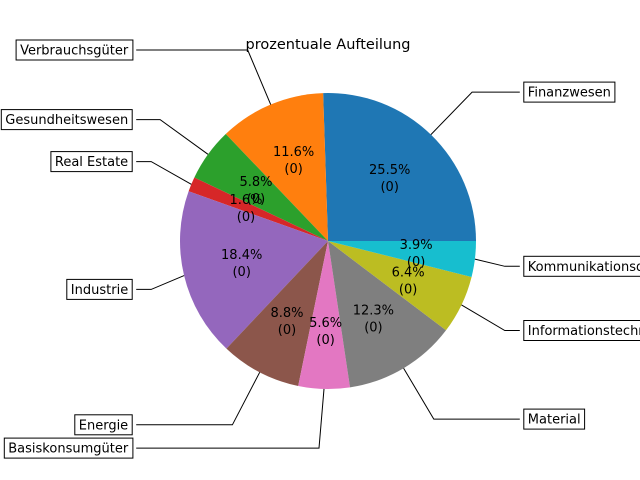 The width and height of the screenshot is (640, 480). What do you see at coordinates (402, 259) in the screenshot?
I see `pie-slice-kommunikationsdienste` at bounding box center [402, 259].